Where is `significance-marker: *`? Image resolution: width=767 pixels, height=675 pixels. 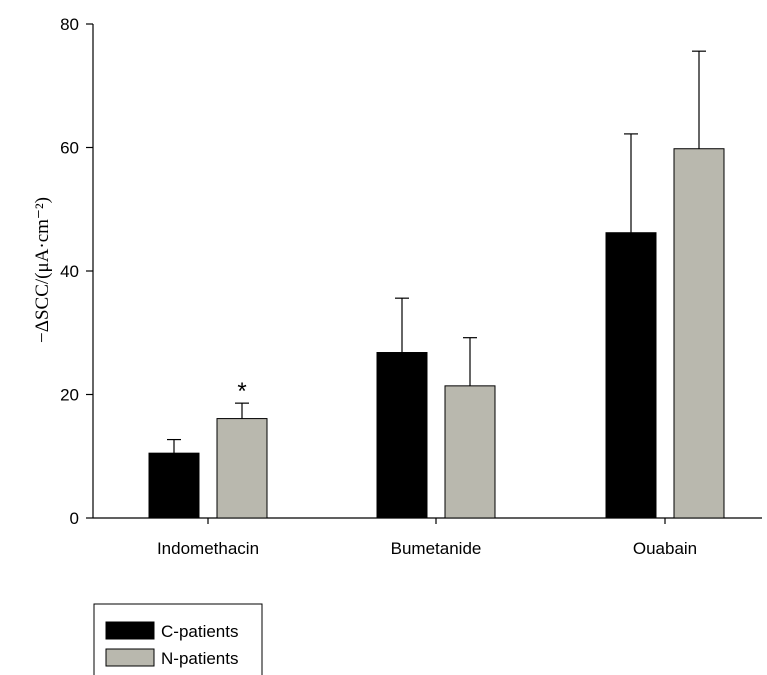
significance-marker: * is located at coordinates (241, 391).